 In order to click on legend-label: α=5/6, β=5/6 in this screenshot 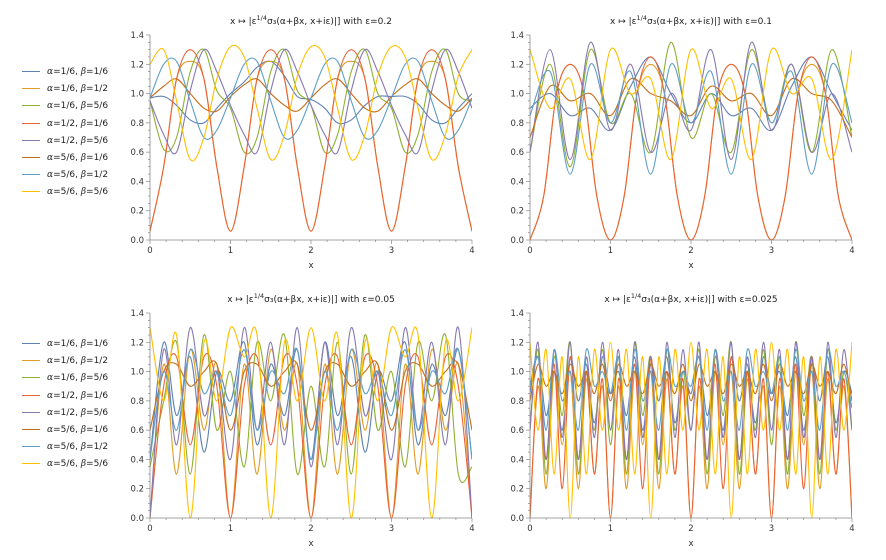, I will do `click(77, 464)`.